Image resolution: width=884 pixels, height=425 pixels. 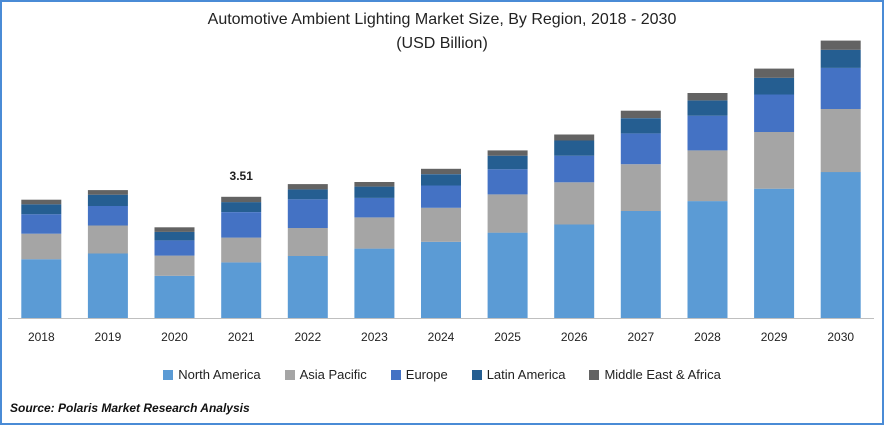 I want to click on bar-segment-2020-asia-pacific, so click(x=174, y=265).